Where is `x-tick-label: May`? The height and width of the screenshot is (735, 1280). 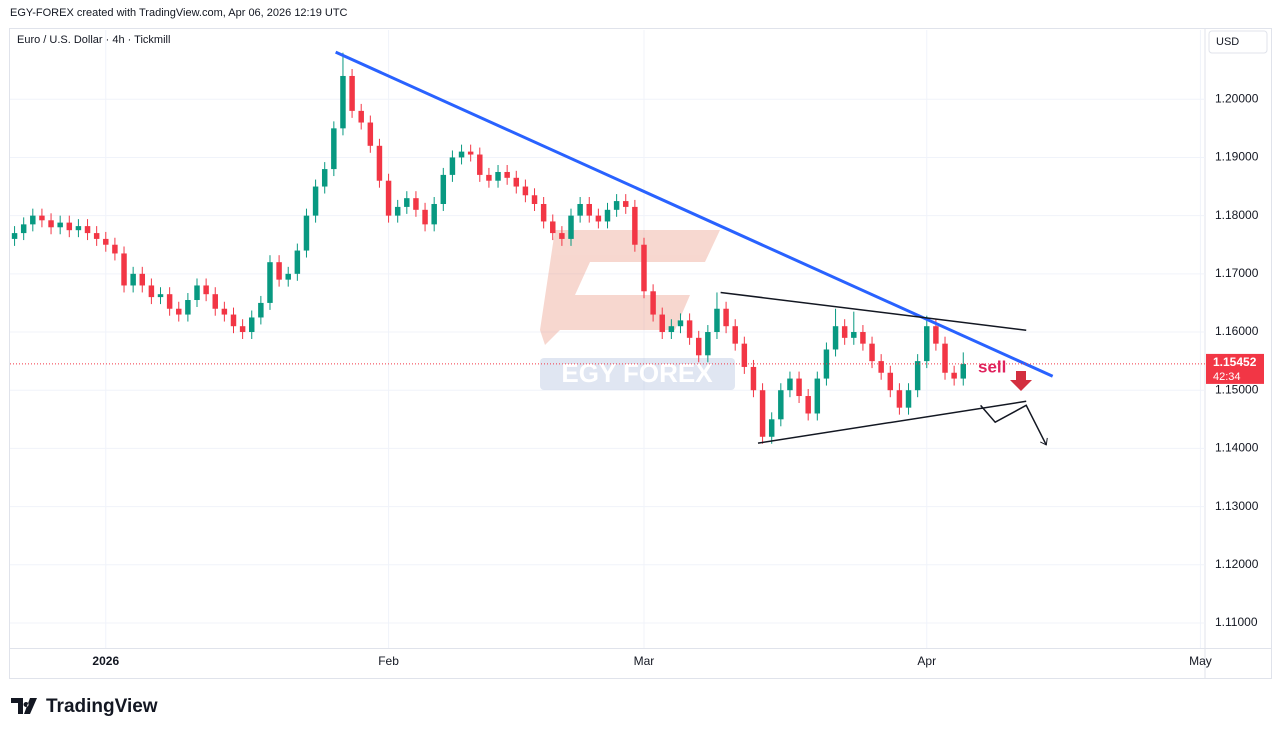 x-tick-label: May is located at coordinates (1200, 661).